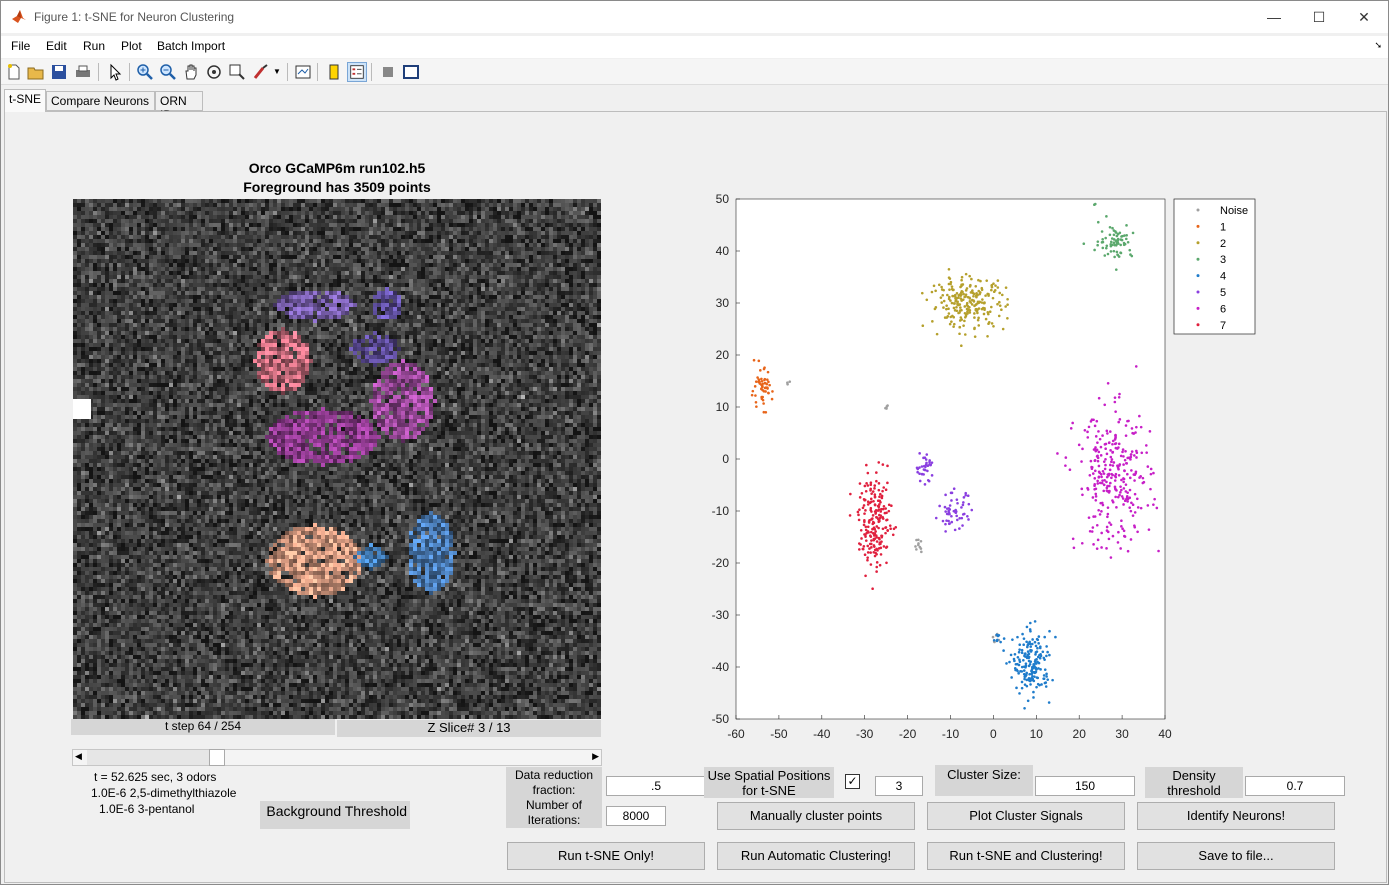  I want to click on menu-edit: Edit, so click(56, 46).